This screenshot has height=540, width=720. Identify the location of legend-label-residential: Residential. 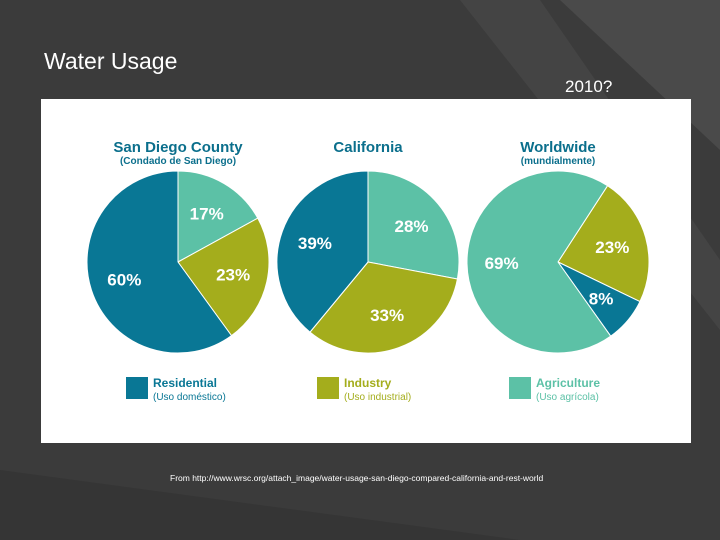
(185, 383).